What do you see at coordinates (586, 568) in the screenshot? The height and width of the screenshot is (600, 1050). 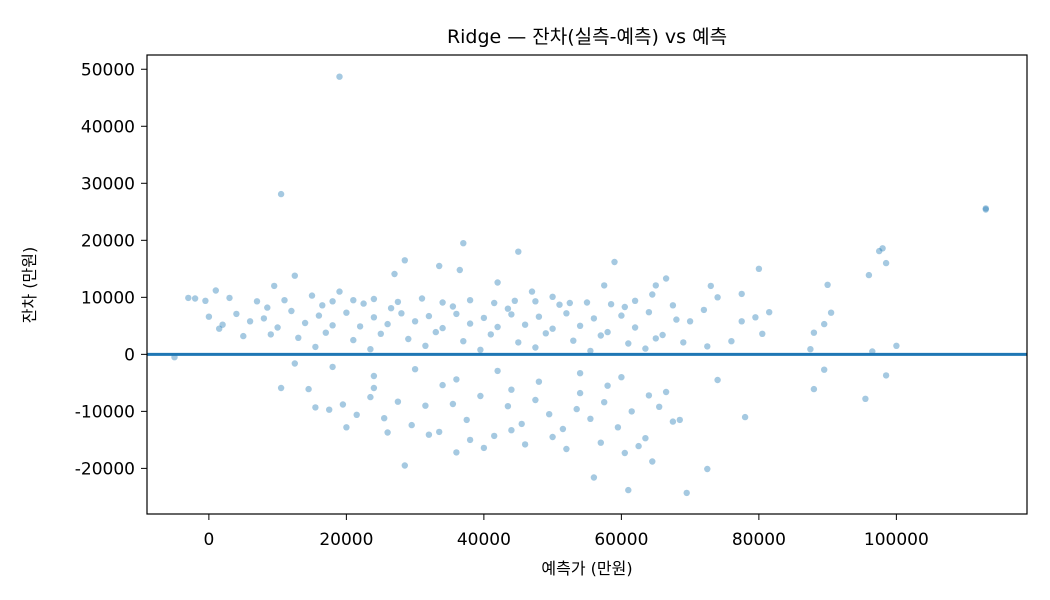 I see `x-axis-title: 예측가 (만원)` at bounding box center [586, 568].